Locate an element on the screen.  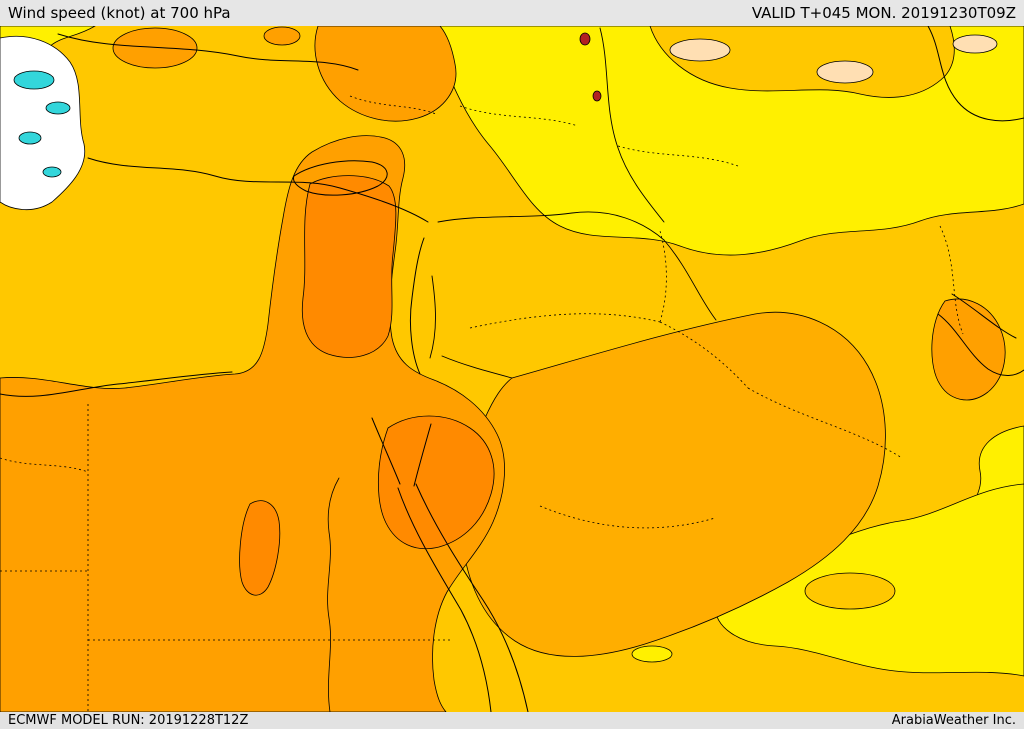
contour-deep-orange-egypt-core is located at coordinates (260, 548).